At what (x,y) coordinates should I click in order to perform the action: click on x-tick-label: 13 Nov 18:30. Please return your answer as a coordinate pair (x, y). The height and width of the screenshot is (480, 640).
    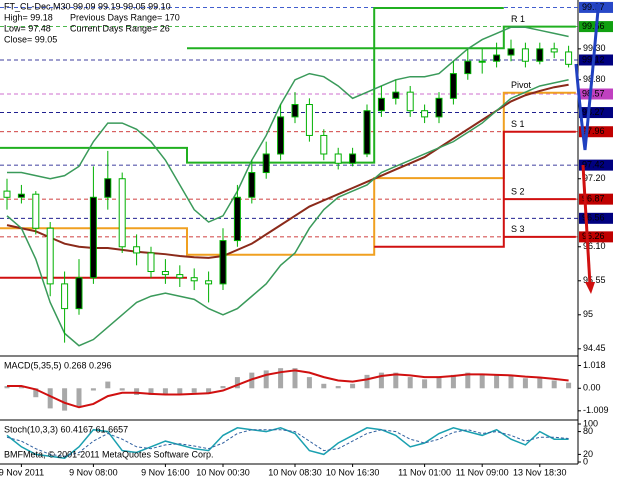
    Looking at the image, I should click on (540, 472).